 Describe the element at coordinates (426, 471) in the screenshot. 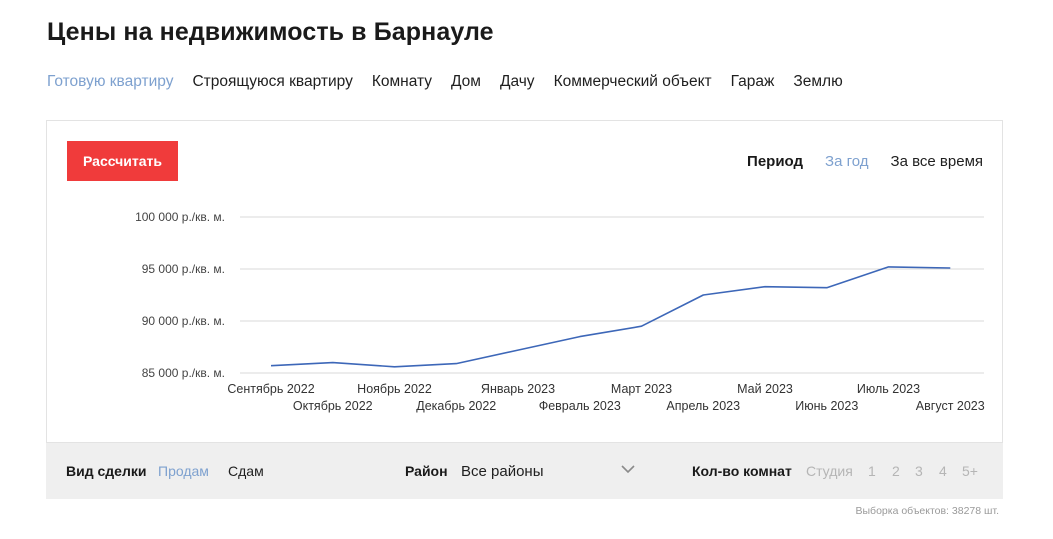

I see `district-label: Район` at that location.